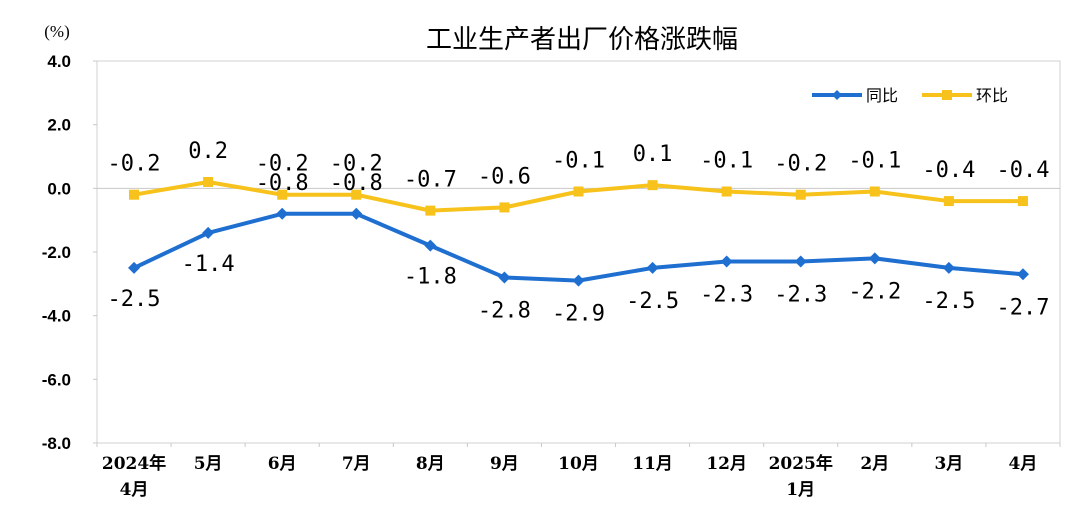  I want to click on y-axis: 4.0 2.0 0.0 -2.0 -4.0 -6.0 -8.0, so click(69, 252).